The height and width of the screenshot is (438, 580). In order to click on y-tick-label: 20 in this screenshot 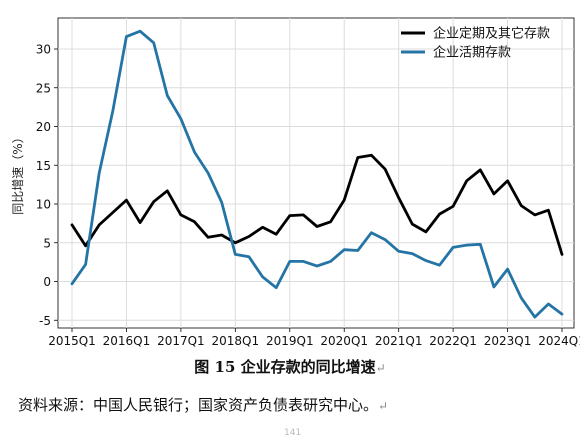, I will do `click(43, 127)`.